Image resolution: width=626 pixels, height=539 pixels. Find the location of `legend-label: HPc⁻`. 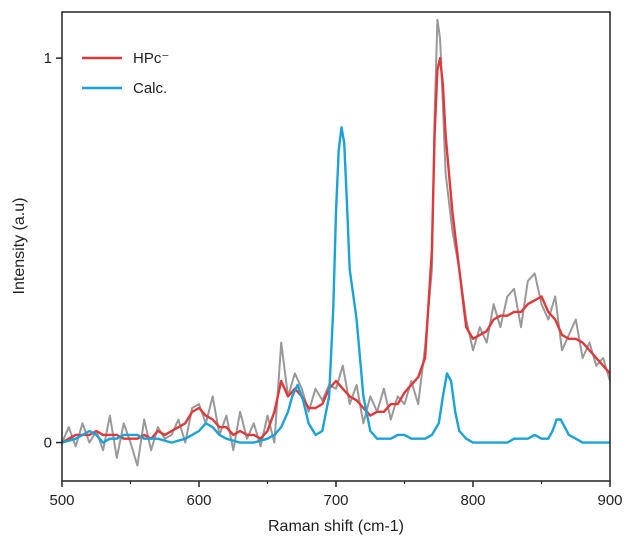

legend-label: HPc⁻ is located at coordinates (151, 58).